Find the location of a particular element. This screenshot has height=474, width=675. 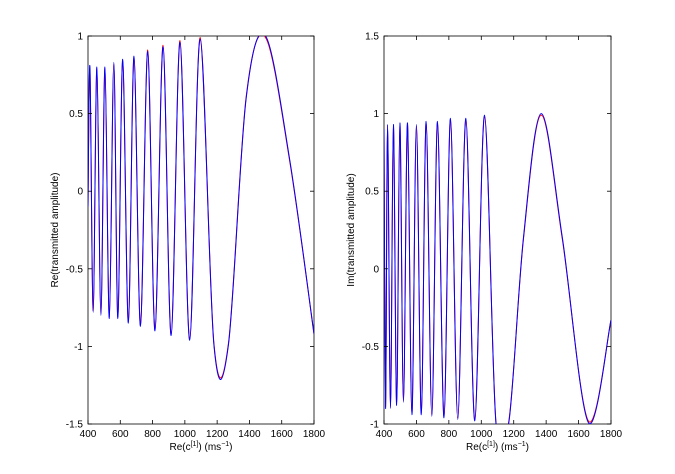

y-tick-label: -1.5 is located at coordinates (75, 425).